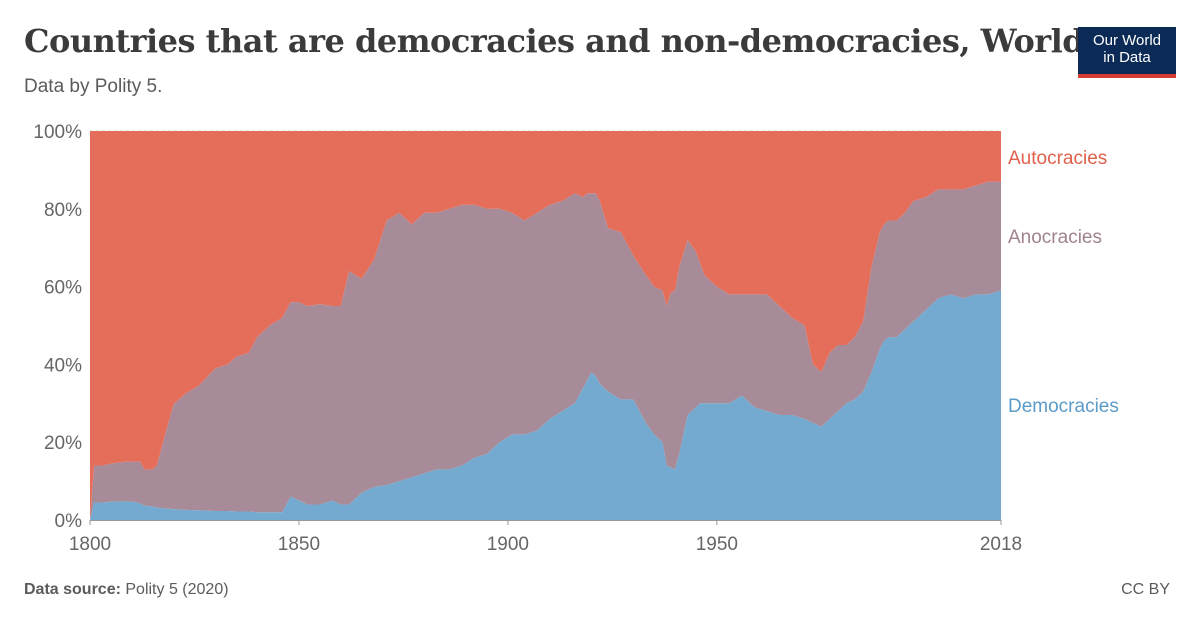 This screenshot has width=1200, height=627. I want to click on x-tick-label: 1850, so click(299, 544).